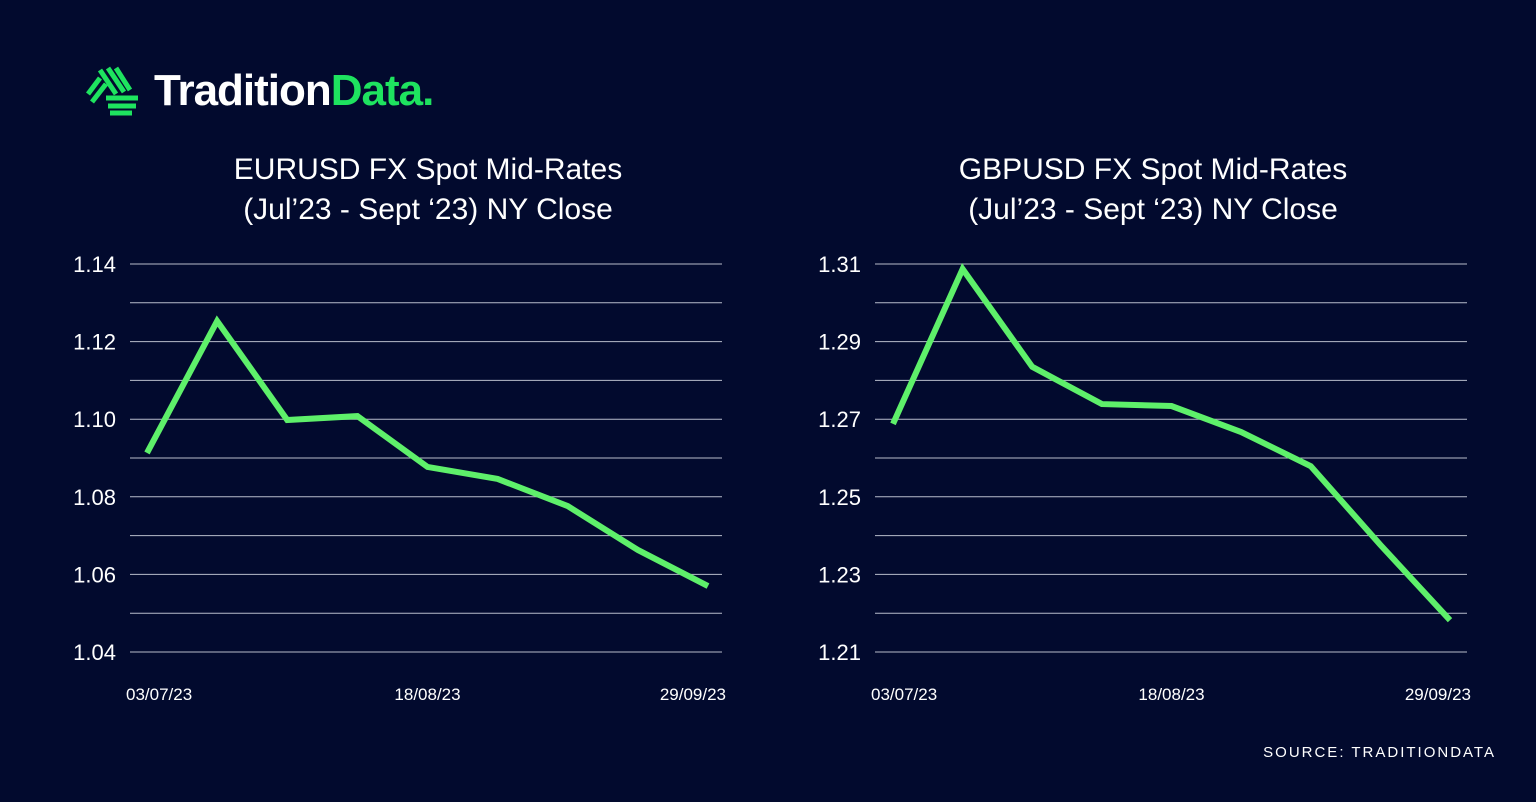 The image size is (1536, 802). Describe the element at coordinates (428, 169) in the screenshot. I see `chart-title: EURUSD FX Spot Mid-Rates` at that location.